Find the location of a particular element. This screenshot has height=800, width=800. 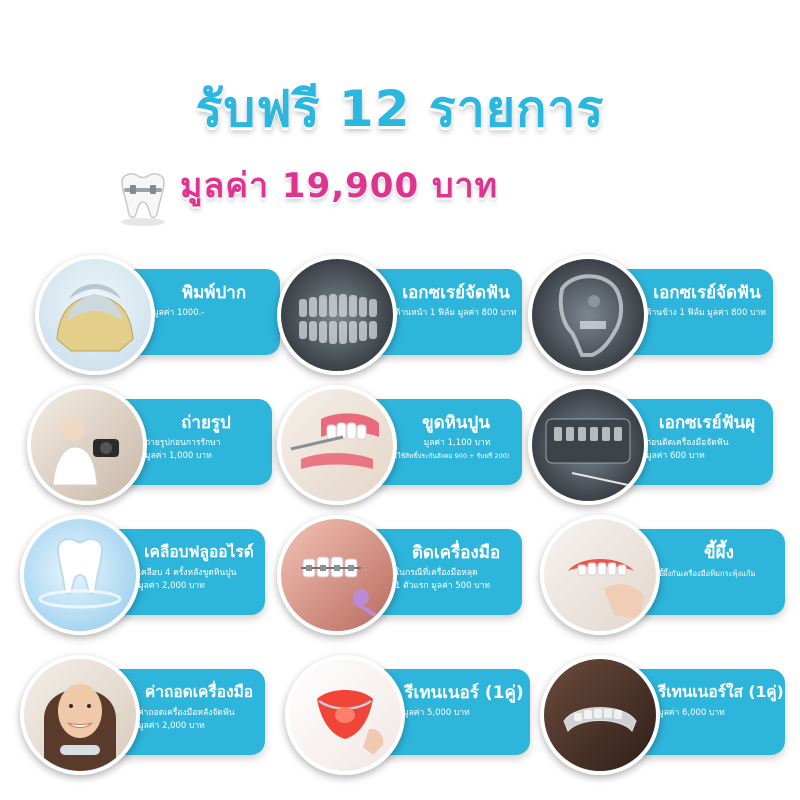

item-description: ด้านข้าง 1 ฟิล์ม มูลค่า 800 บาท is located at coordinates (708, 313).